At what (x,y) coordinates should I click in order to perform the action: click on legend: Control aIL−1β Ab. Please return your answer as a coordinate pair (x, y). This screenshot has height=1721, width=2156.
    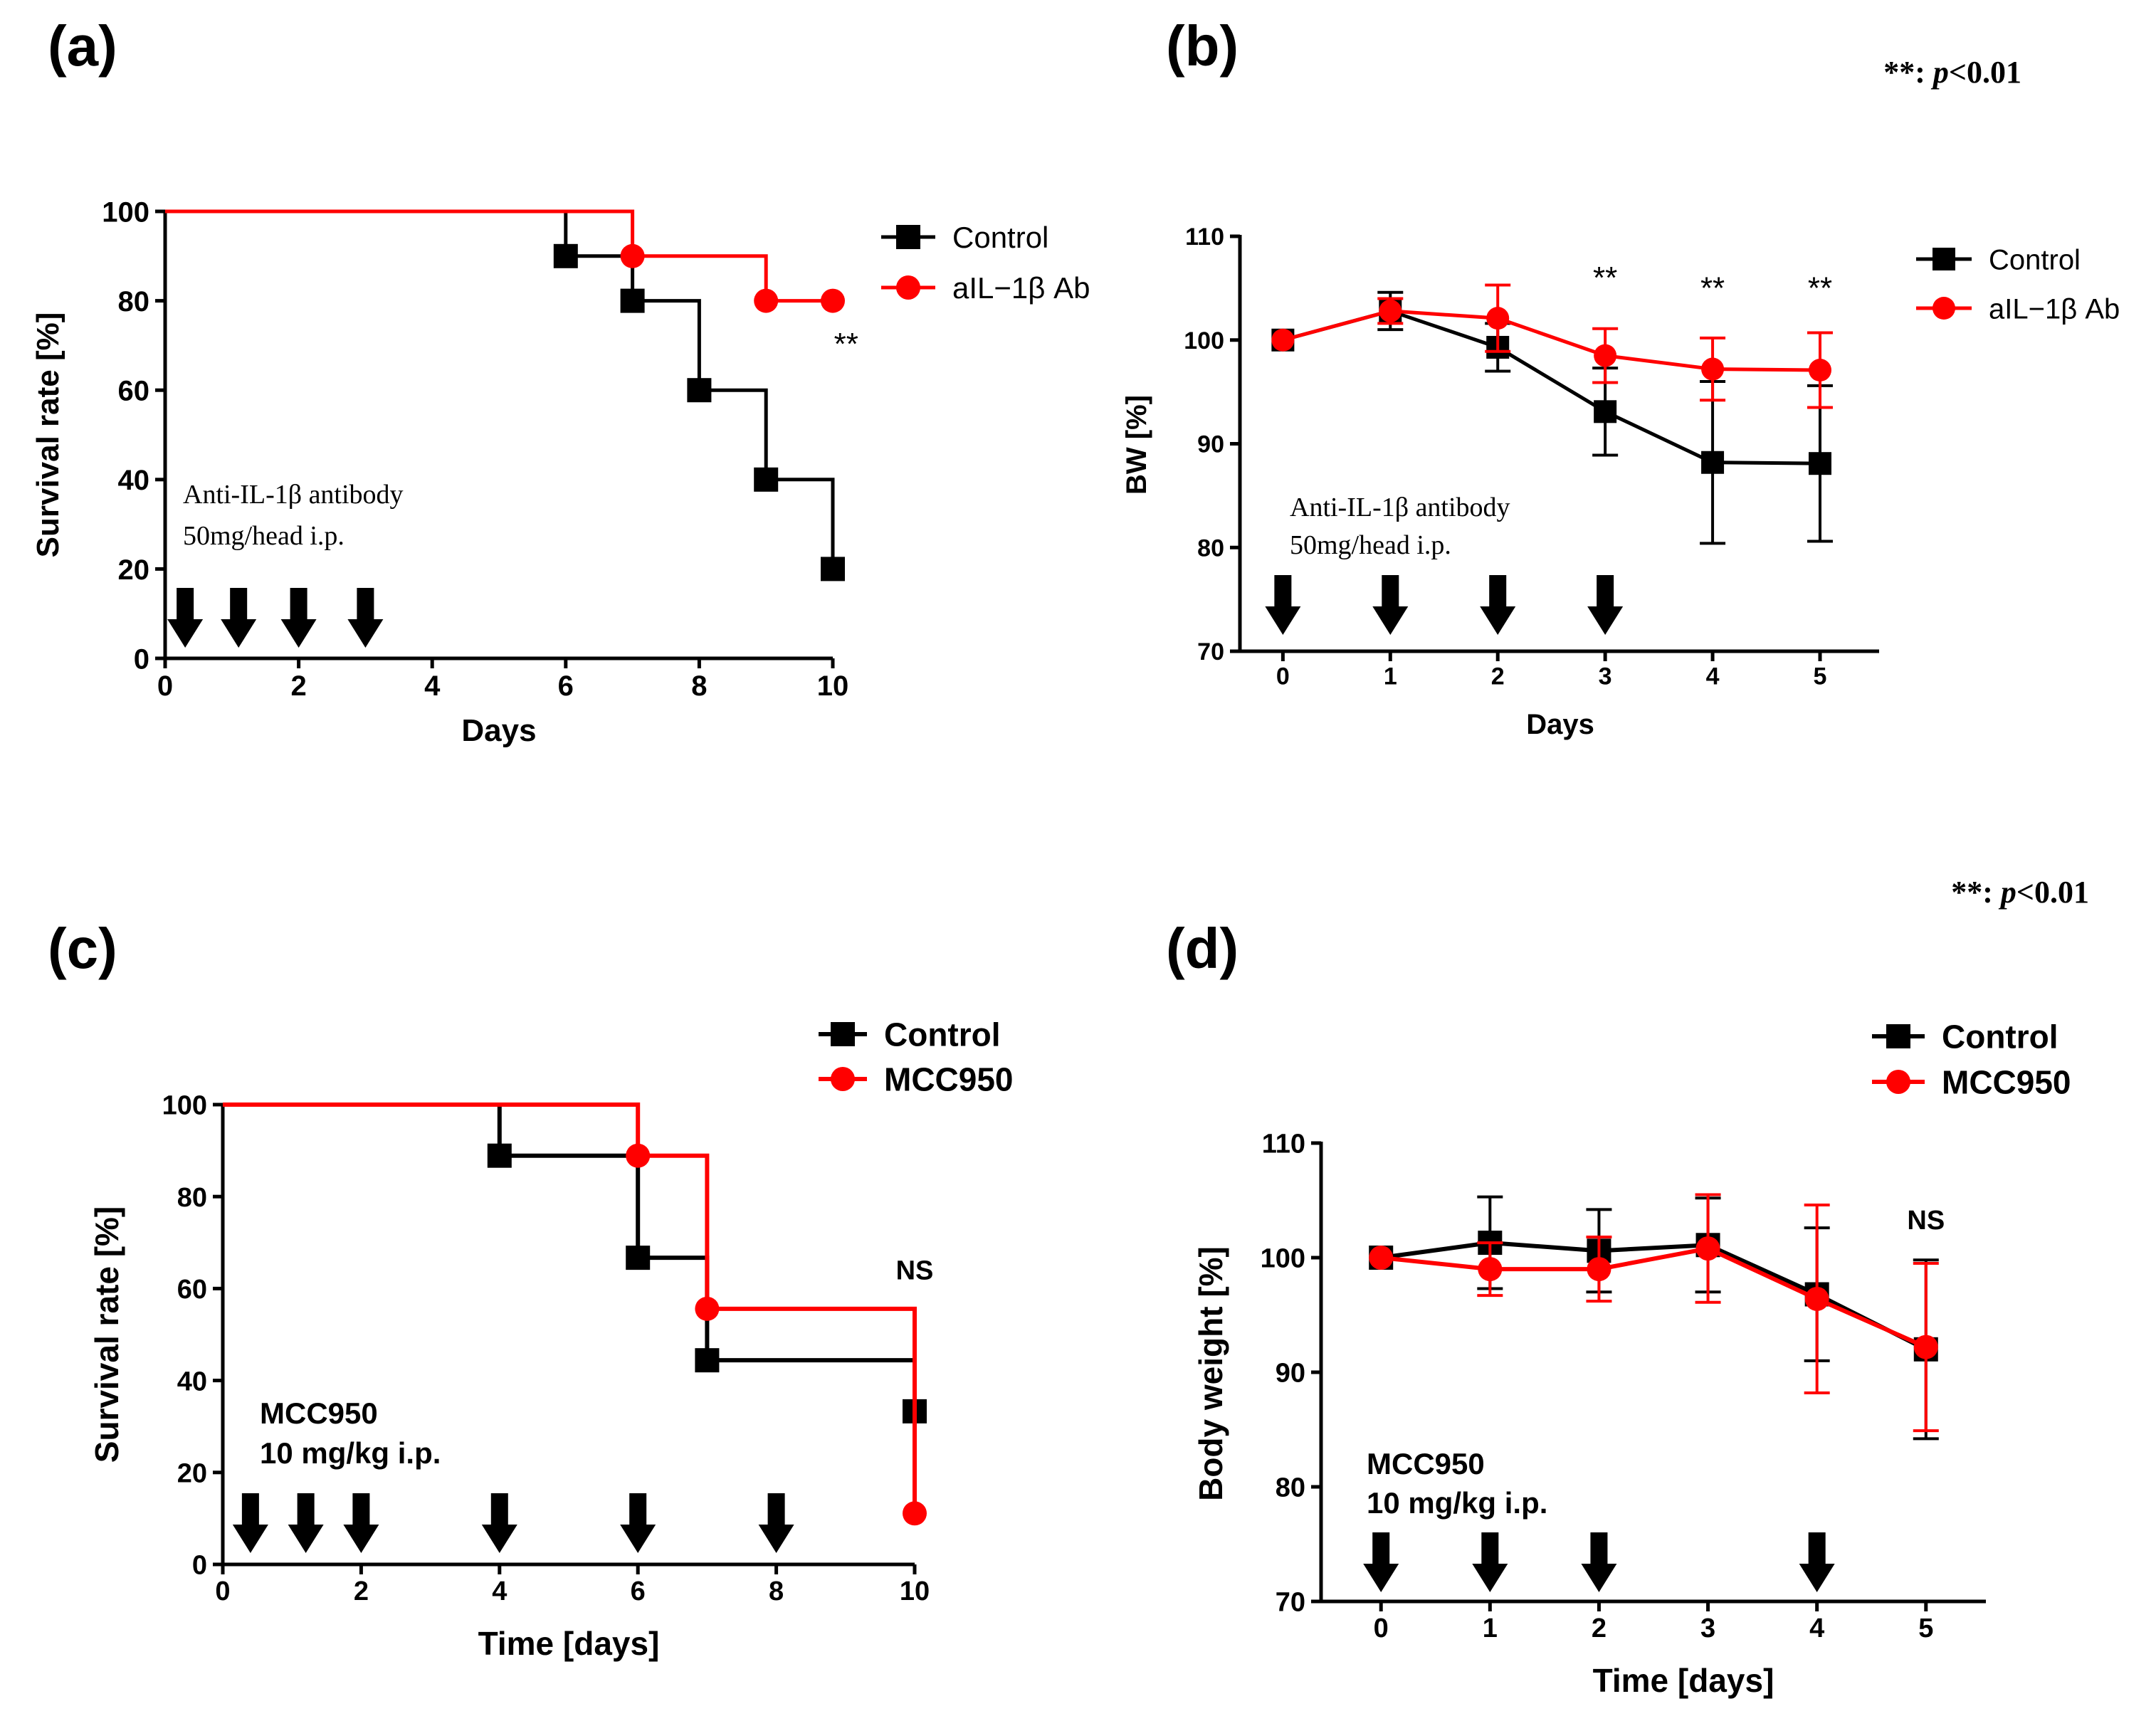
    Looking at the image, I should click on (2018, 284).